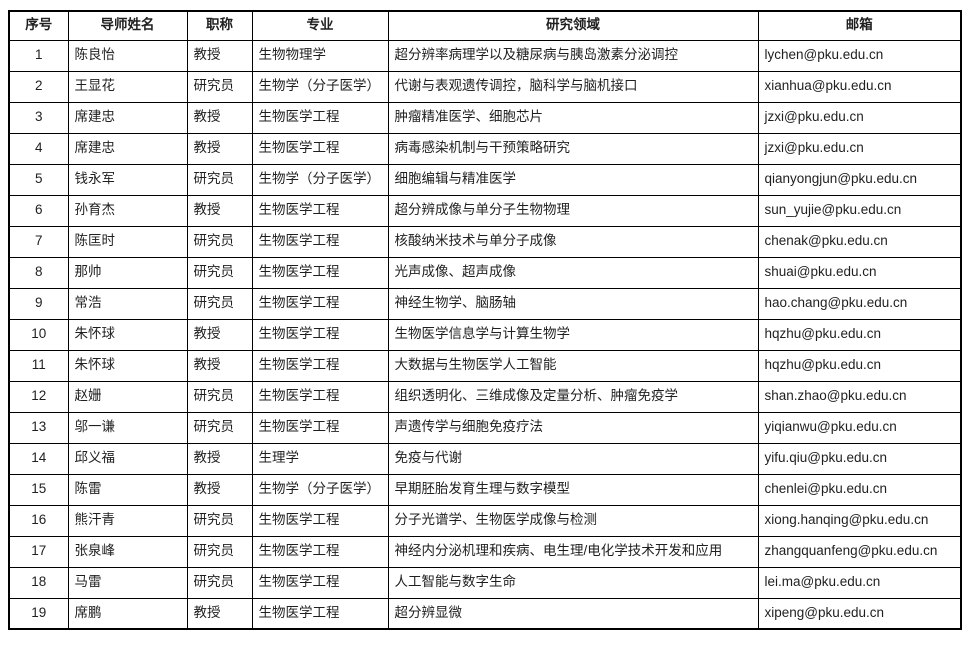  I want to click on email-cell: yiqianwu@pku.edu.cn, so click(859, 427).